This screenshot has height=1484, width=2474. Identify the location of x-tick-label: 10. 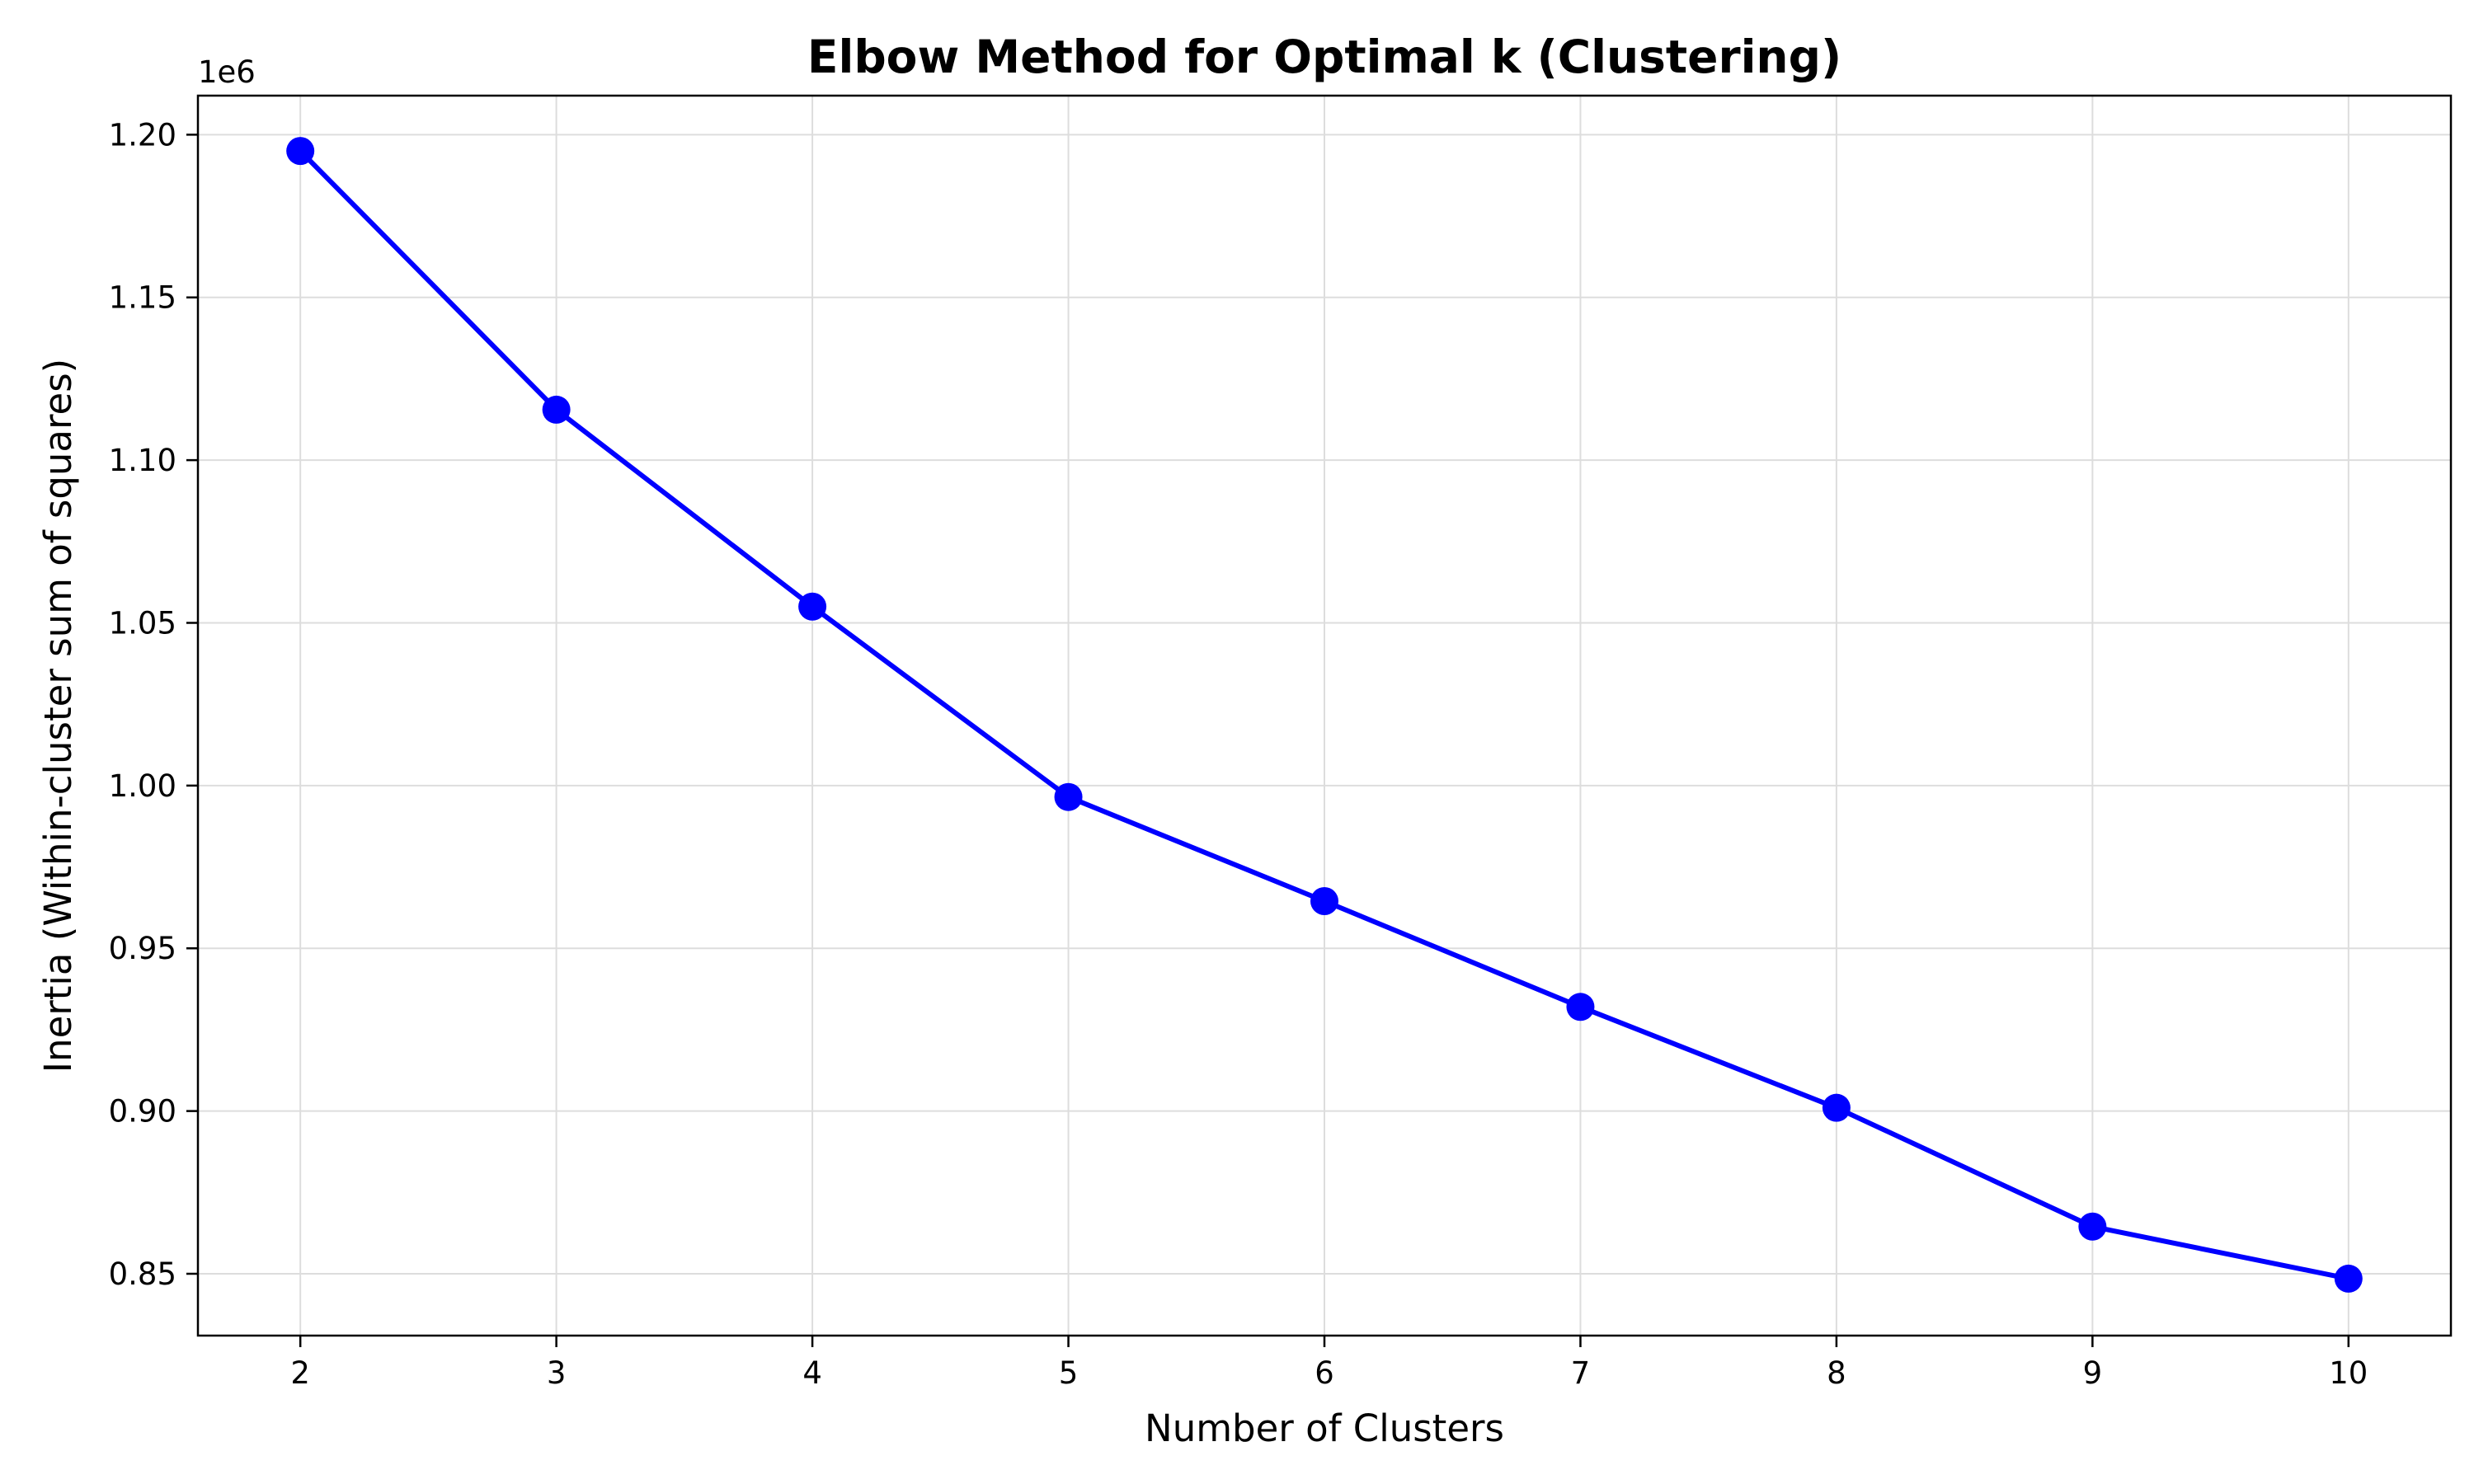
(2348, 1373).